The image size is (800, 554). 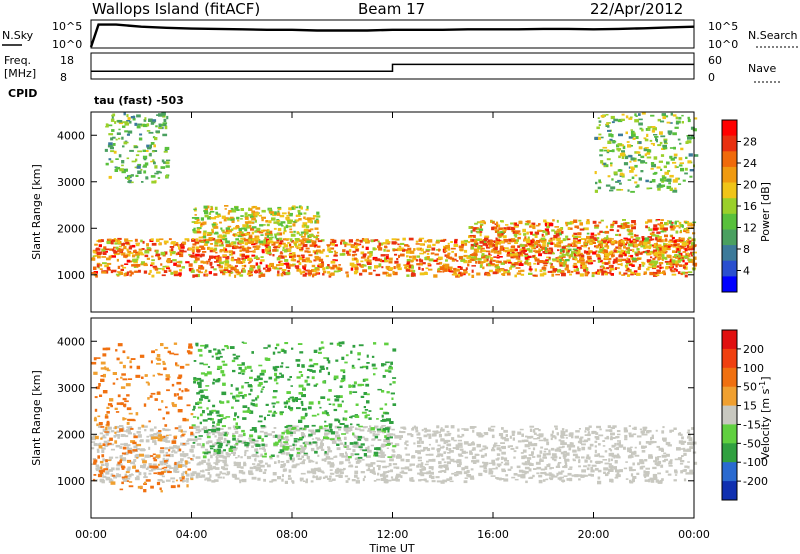 What do you see at coordinates (71, 135) in the screenshot?
I see `y-tick-label: 4000` at bounding box center [71, 135].